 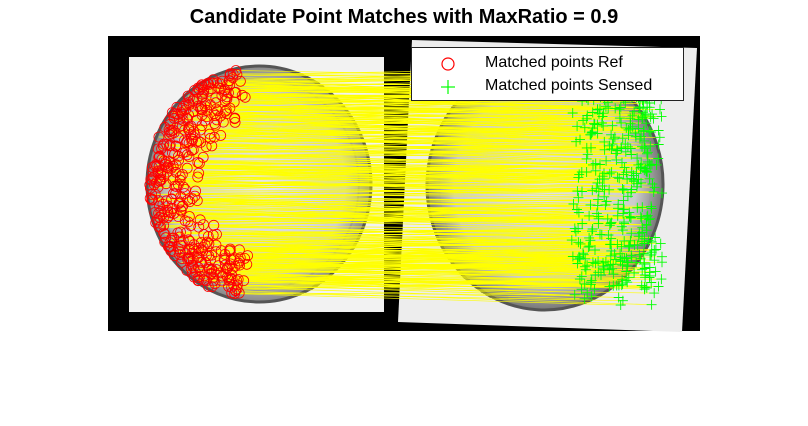 I want to click on ref-markers, so click(x=199, y=182).